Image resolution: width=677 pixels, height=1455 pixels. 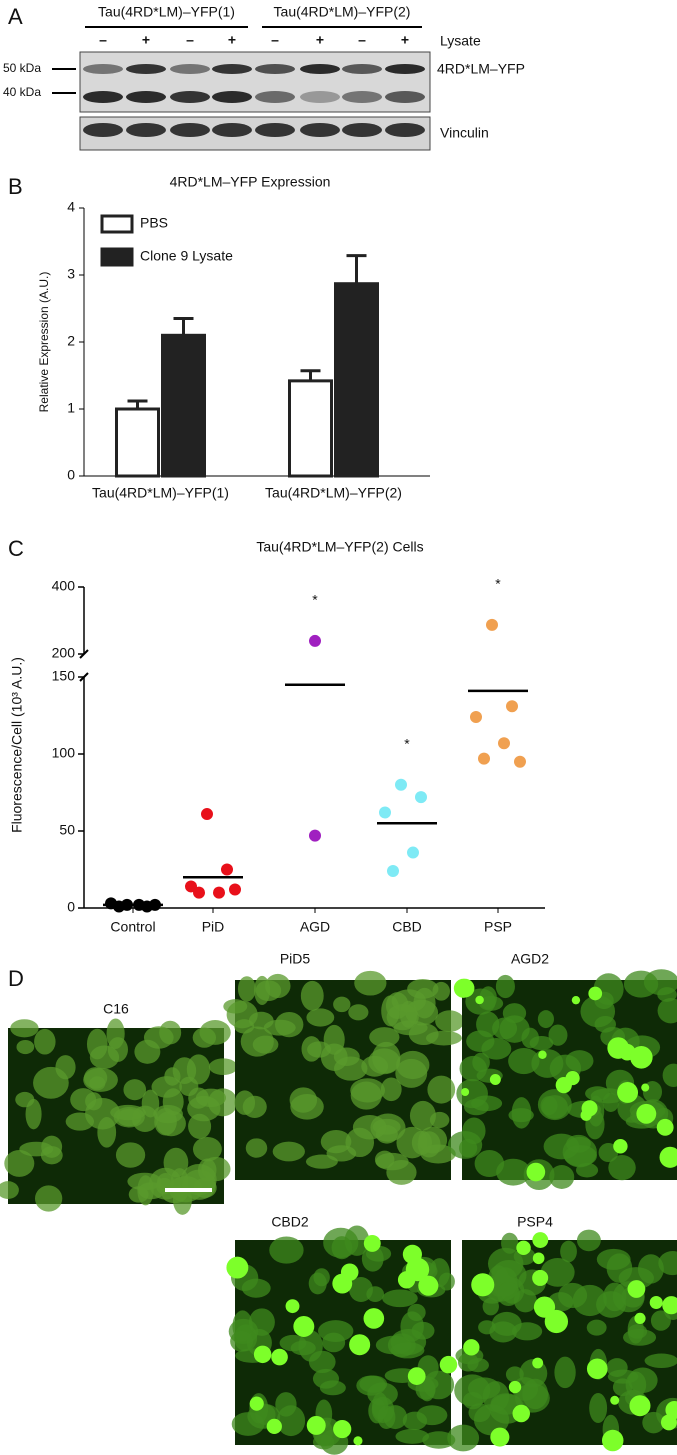 I want to click on x-tick-label: Control, so click(x=132, y=927).